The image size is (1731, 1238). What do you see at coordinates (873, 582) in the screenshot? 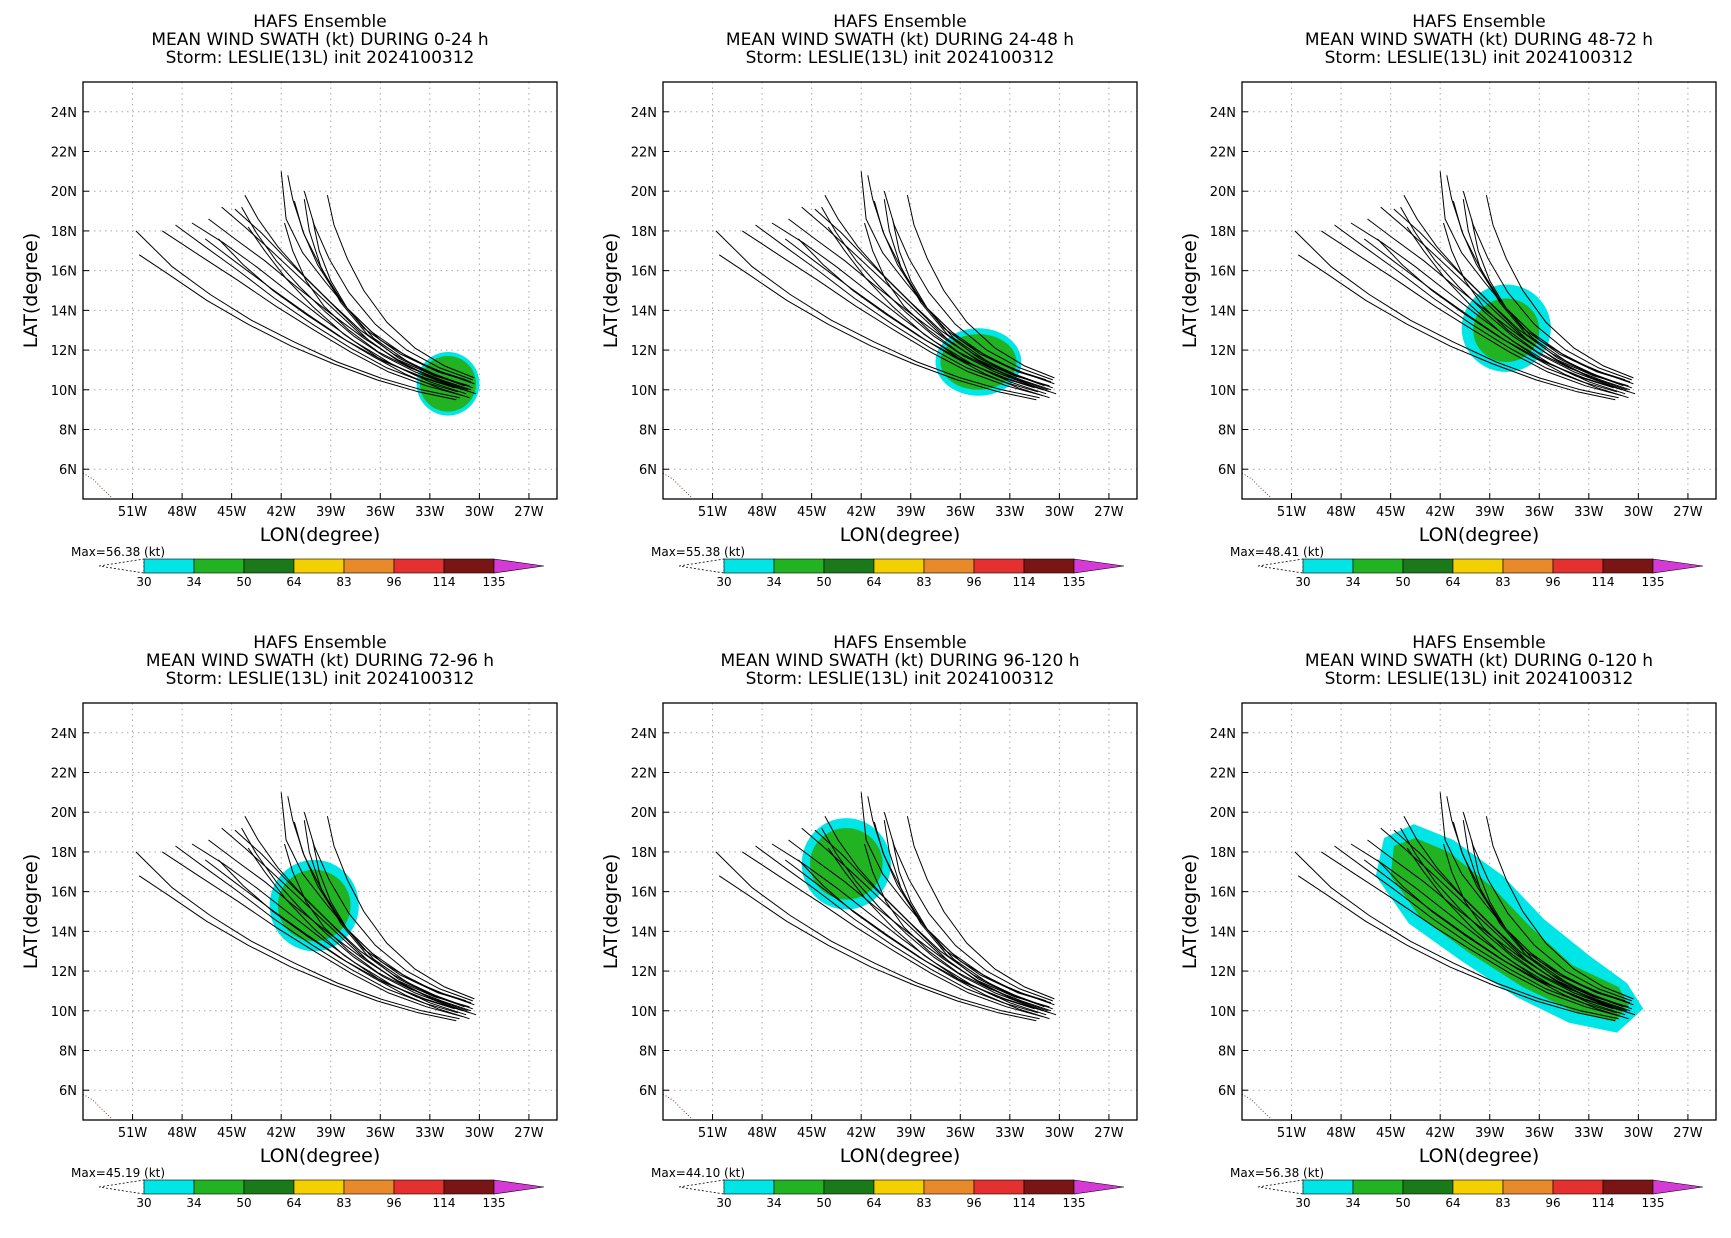
I see `colorbar-tick-label: 64` at bounding box center [873, 582].